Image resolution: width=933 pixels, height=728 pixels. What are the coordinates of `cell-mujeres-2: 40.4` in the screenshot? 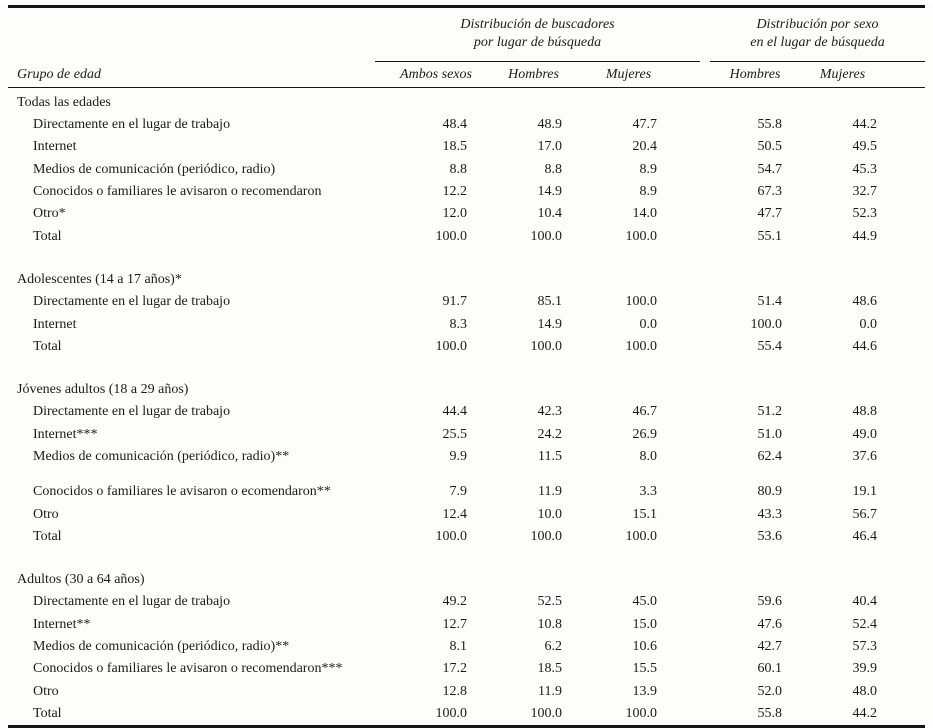 It's located at (865, 602).